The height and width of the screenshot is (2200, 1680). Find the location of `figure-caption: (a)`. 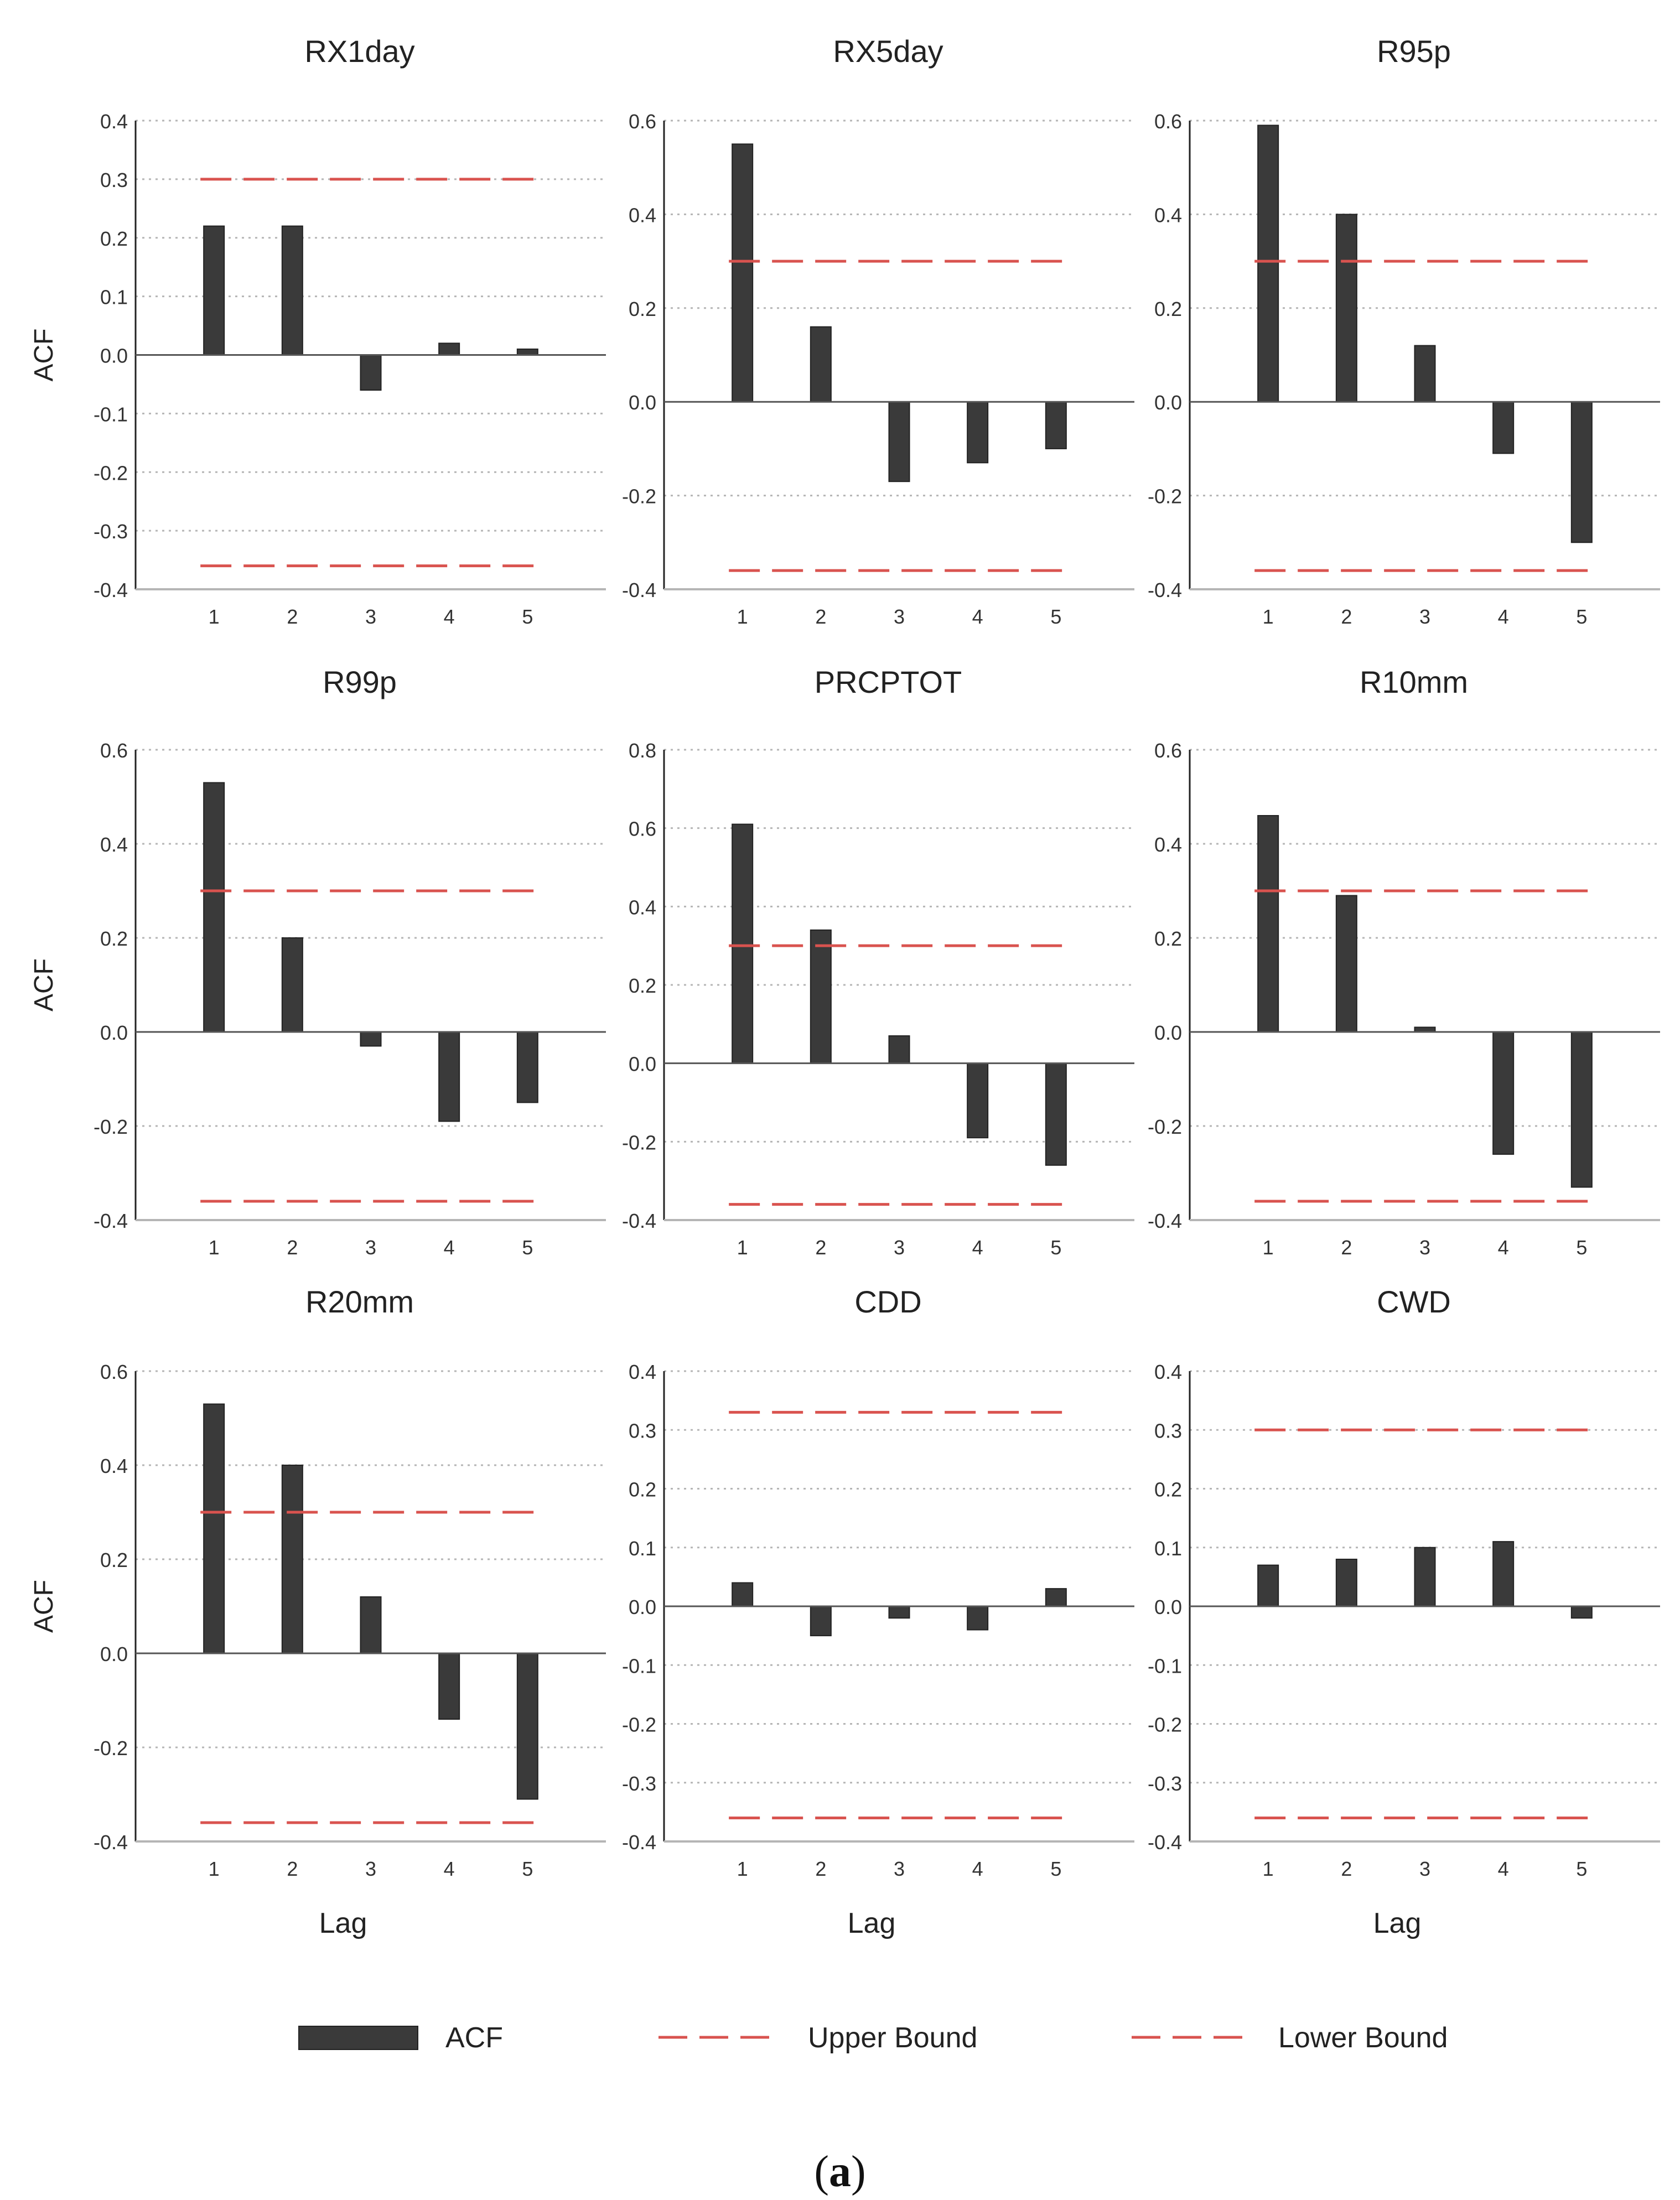

figure-caption: (a) is located at coordinates (840, 2172).